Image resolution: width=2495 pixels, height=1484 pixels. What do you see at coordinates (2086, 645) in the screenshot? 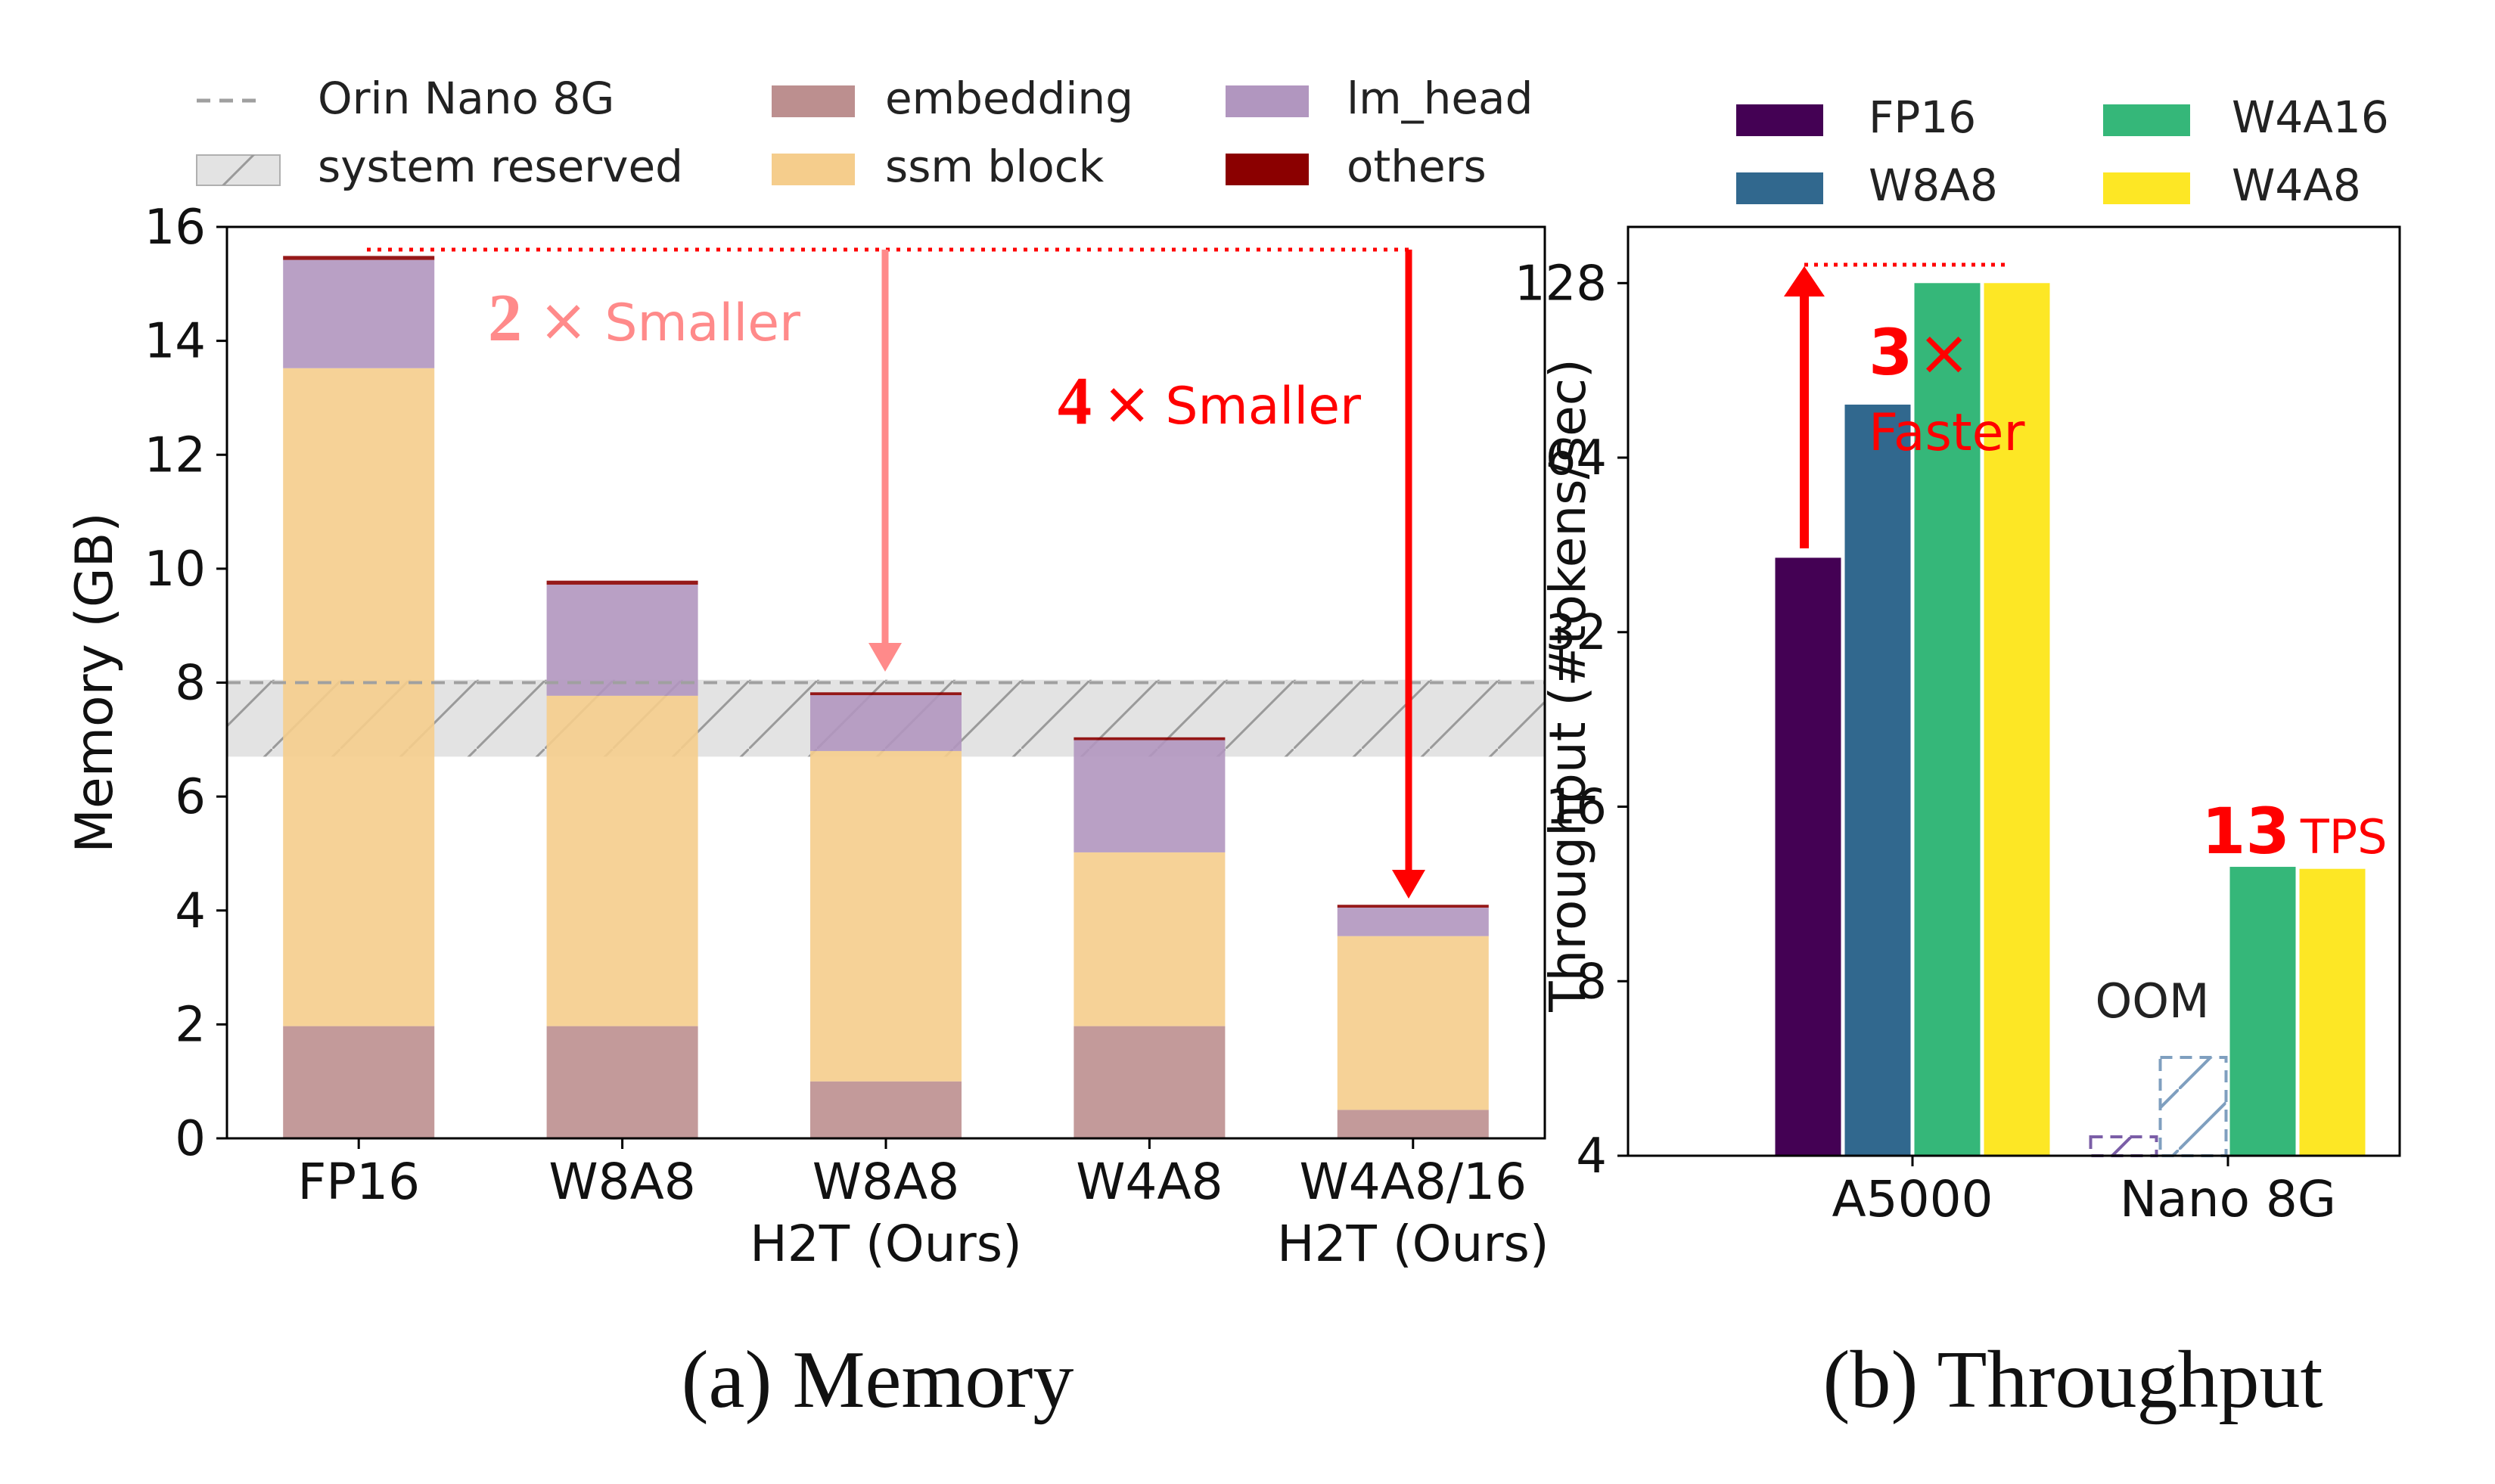
I see `throughput-annotations: 3 × Faster 13 TPS OOM` at bounding box center [2086, 645].